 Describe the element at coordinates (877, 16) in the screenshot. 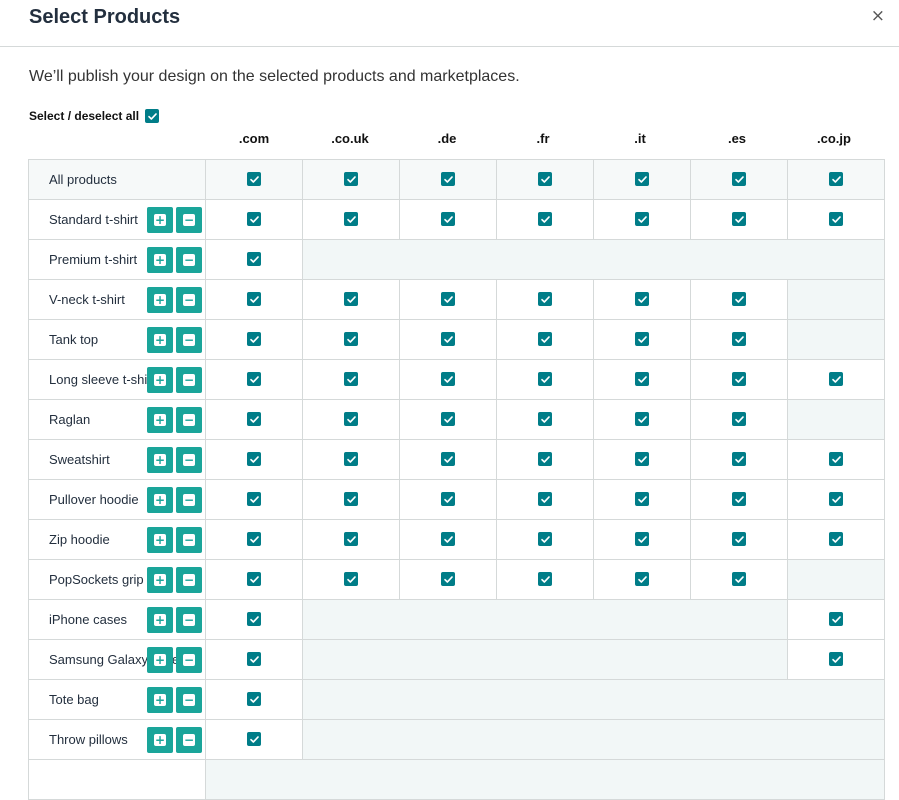

I see `close-icon: ×` at that location.